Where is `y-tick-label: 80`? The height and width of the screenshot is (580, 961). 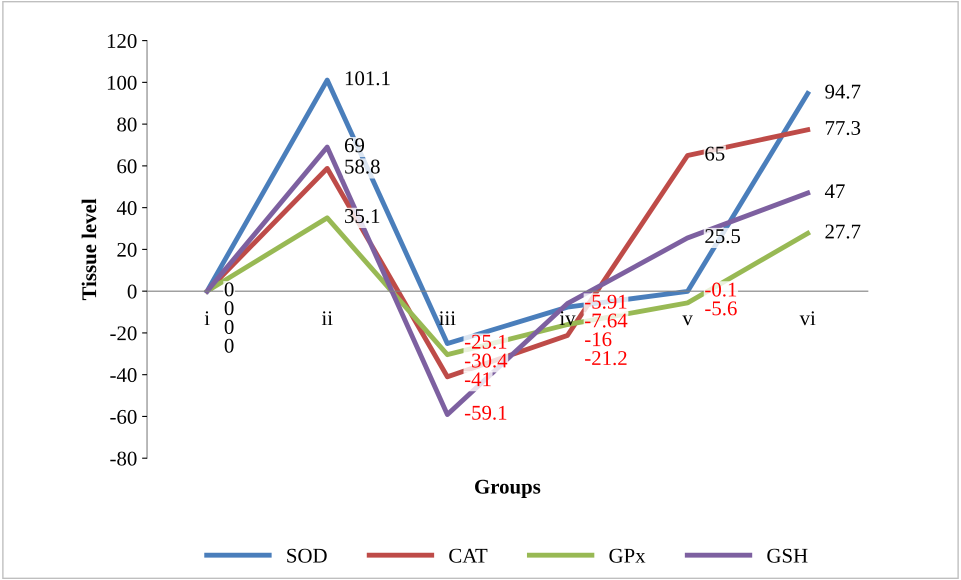 y-tick-label: 80 is located at coordinates (127, 124).